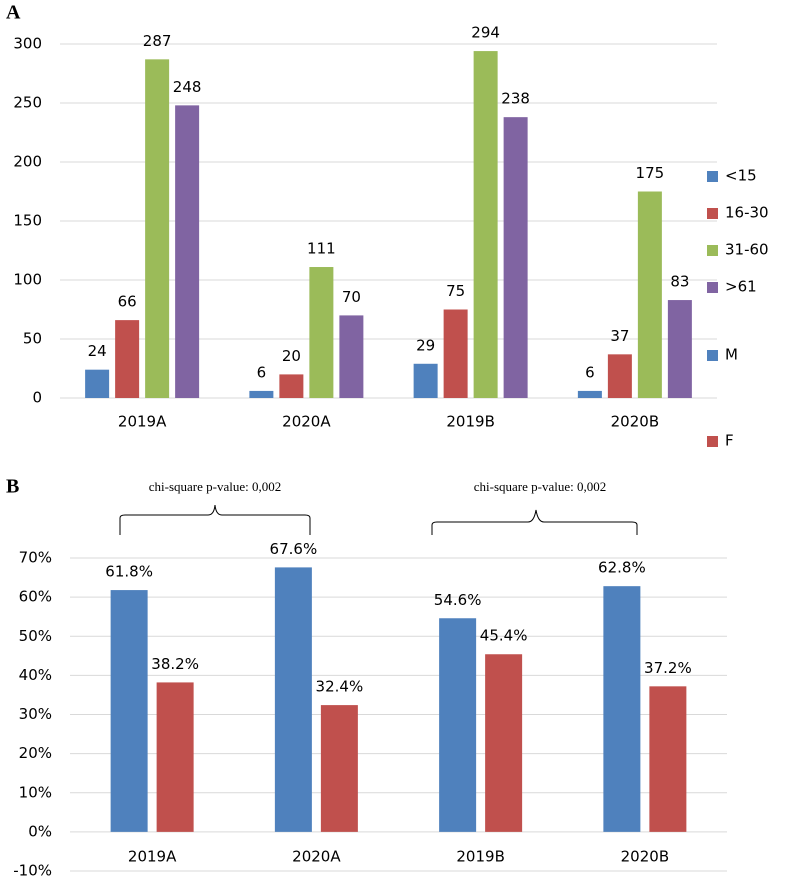 This screenshot has width=800, height=881. Describe the element at coordinates (619, 336) in the screenshot. I see `data-label: 37` at that location.